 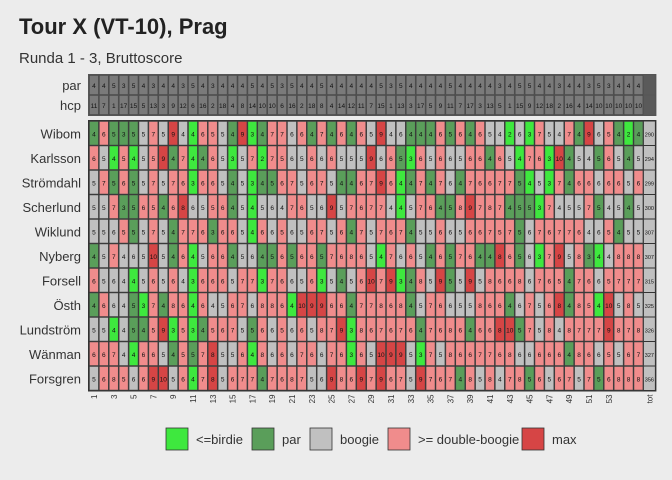 What do you see at coordinates (61, 133) in the screenshot?
I see `player-name: Wibom` at bounding box center [61, 133].